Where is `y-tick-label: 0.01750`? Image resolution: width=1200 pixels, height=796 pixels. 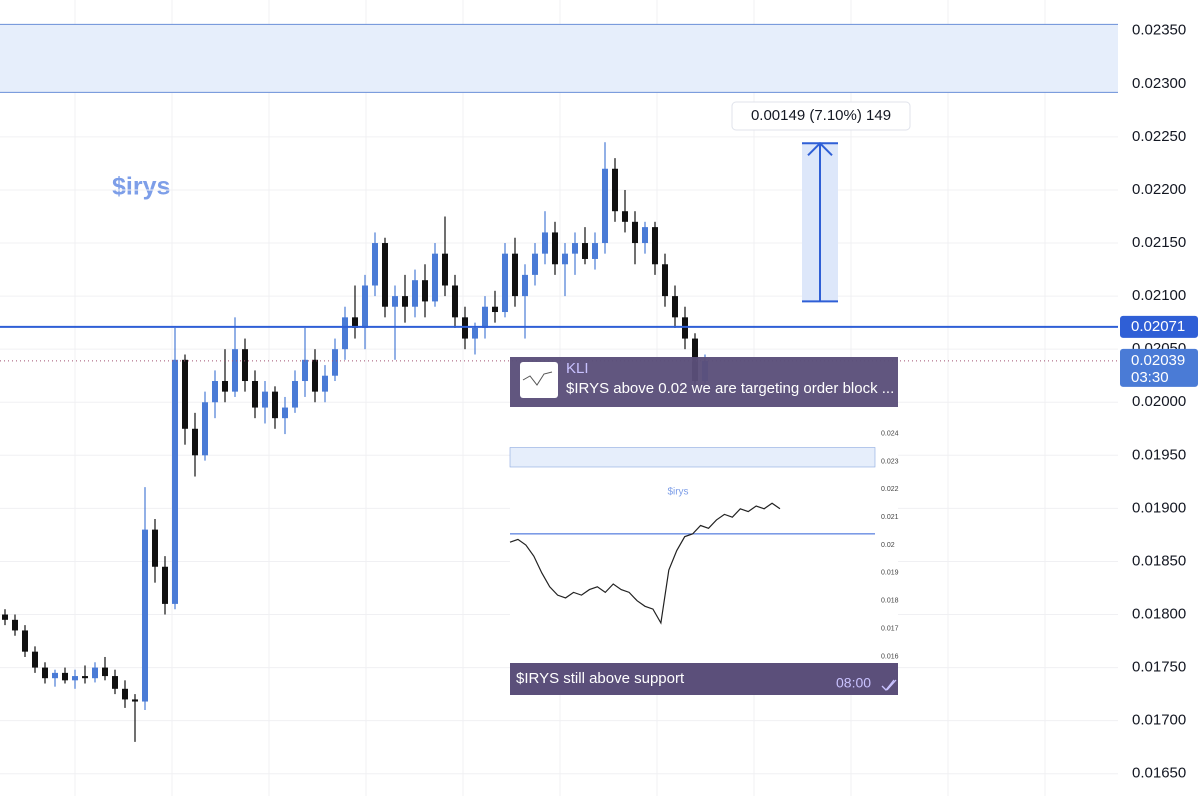
y-tick-label: 0.01750 is located at coordinates (1159, 667).